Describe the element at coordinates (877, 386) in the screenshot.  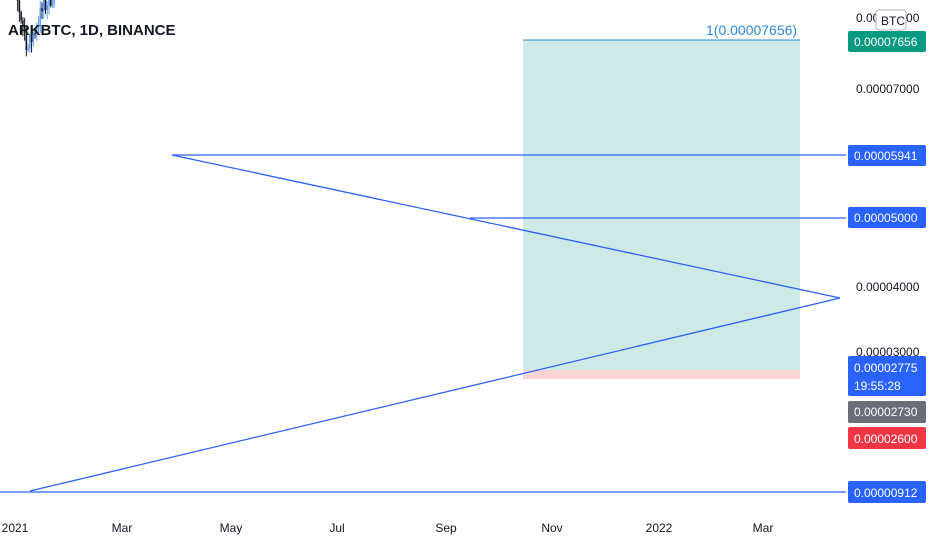
I see `countdown-timer: 19:55:28` at that location.